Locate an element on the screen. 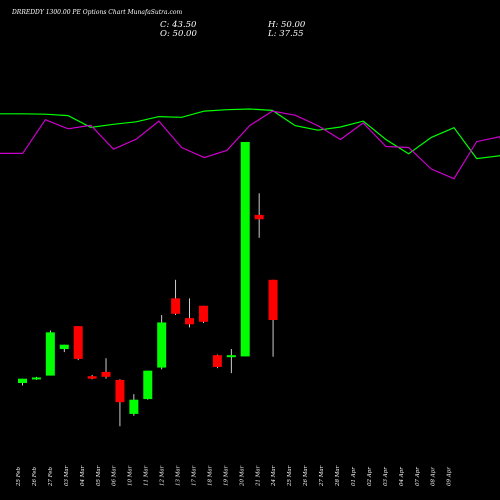 This screenshot has height=500, width=500. x-tick-label: 06 Mar is located at coordinates (115, 475).